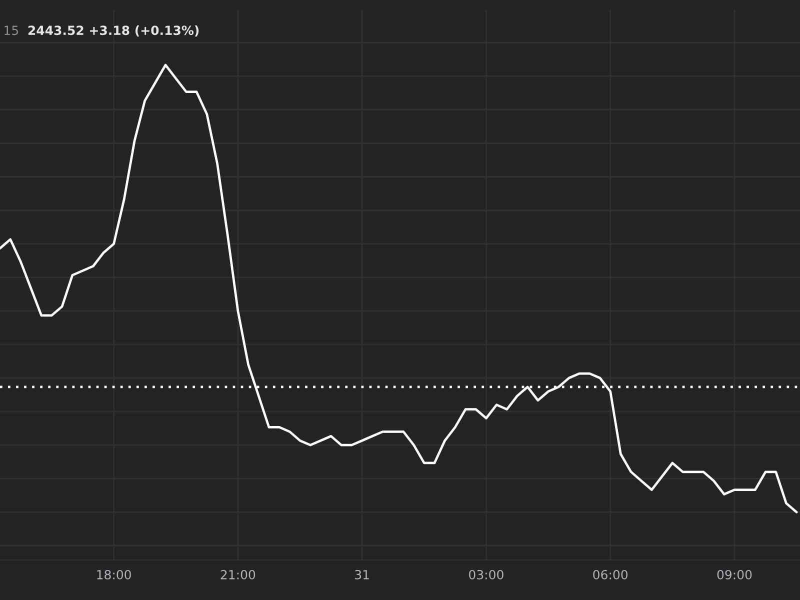  I want to click on x-tick-label: 21:00, so click(238, 575).